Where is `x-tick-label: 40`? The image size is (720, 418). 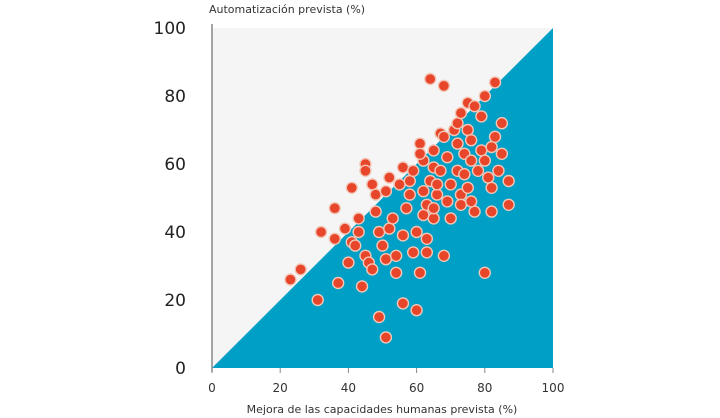
x-tick-label: 40 is located at coordinates (348, 388).